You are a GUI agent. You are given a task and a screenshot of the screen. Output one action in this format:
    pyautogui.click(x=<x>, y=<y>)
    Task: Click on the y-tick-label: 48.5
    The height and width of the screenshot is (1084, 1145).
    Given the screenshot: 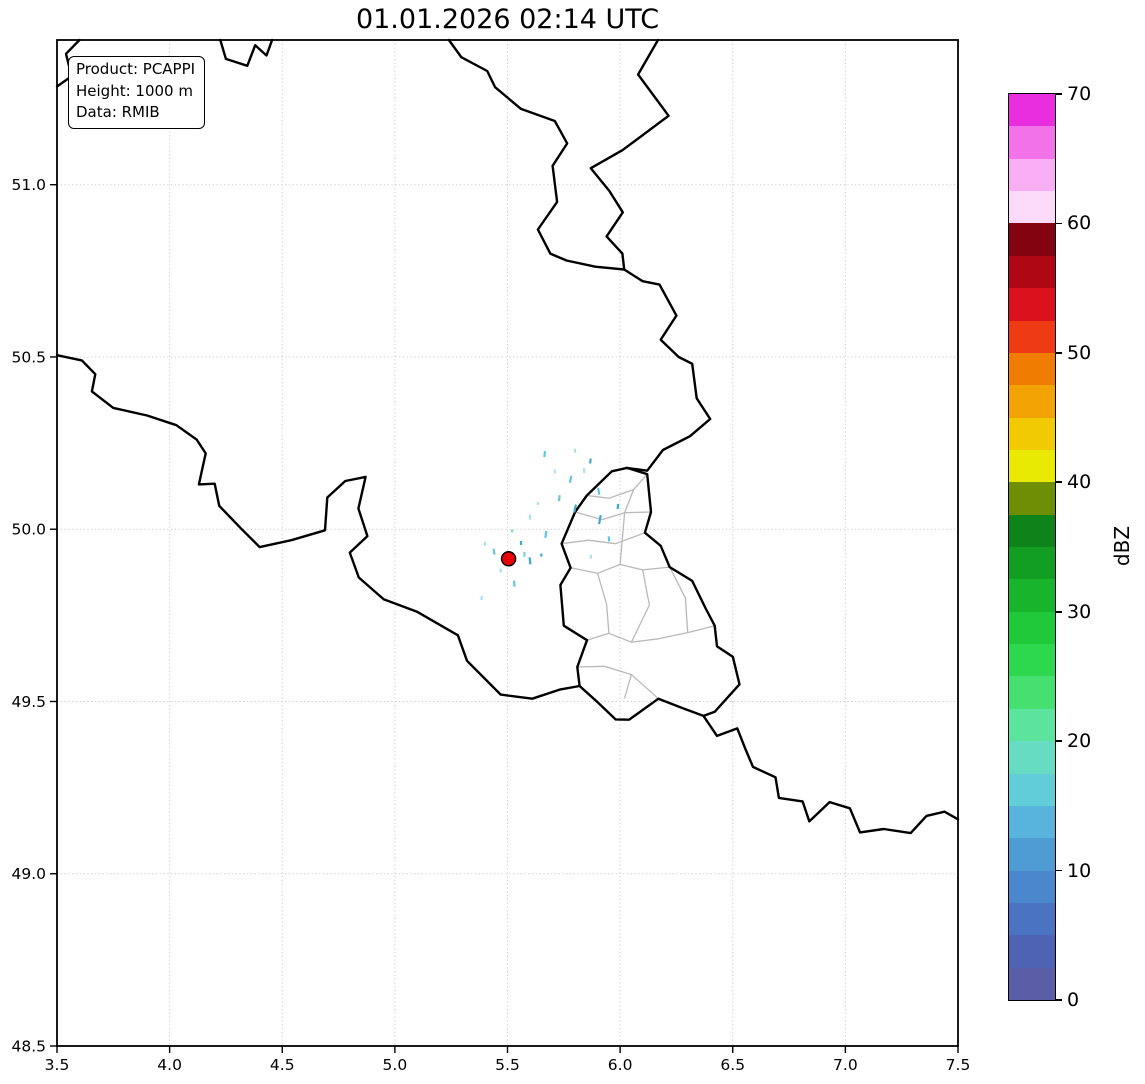 What is the action you would take?
    pyautogui.click(x=28, y=1047)
    